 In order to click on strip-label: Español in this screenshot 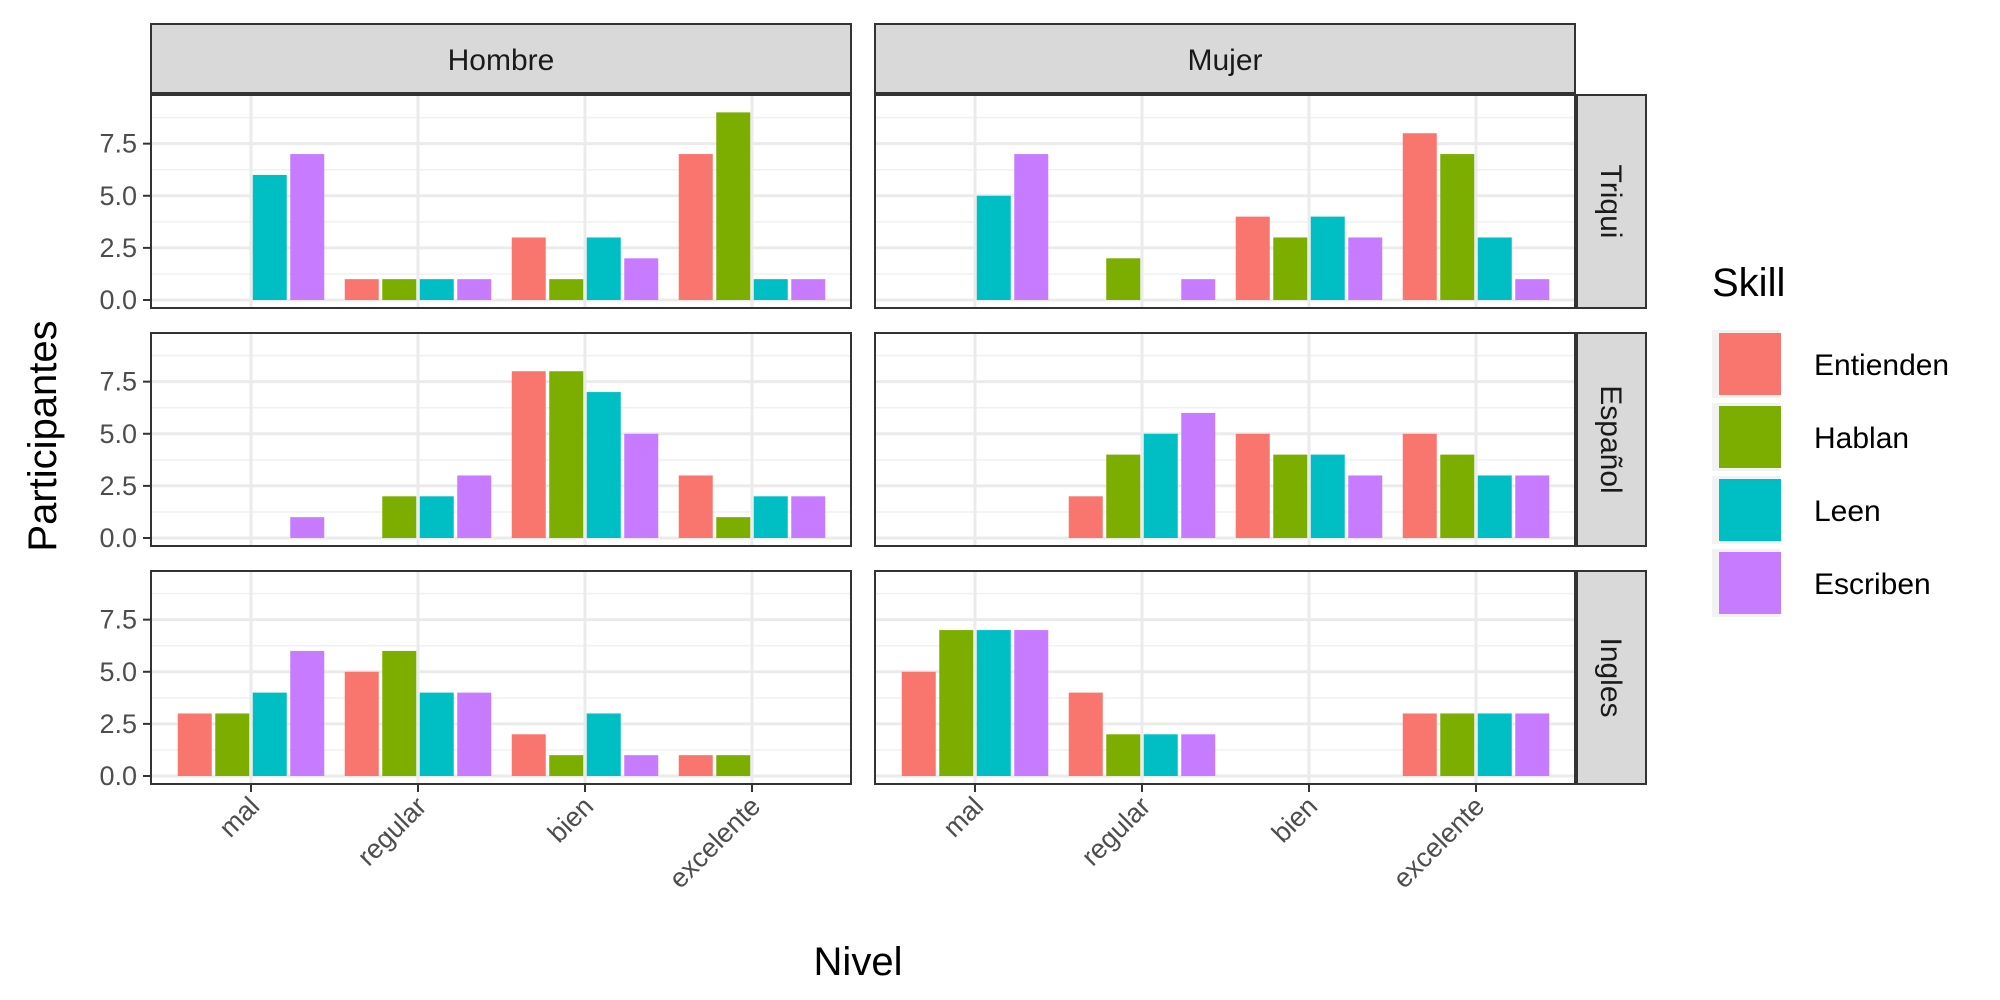, I will do `click(1610, 439)`.